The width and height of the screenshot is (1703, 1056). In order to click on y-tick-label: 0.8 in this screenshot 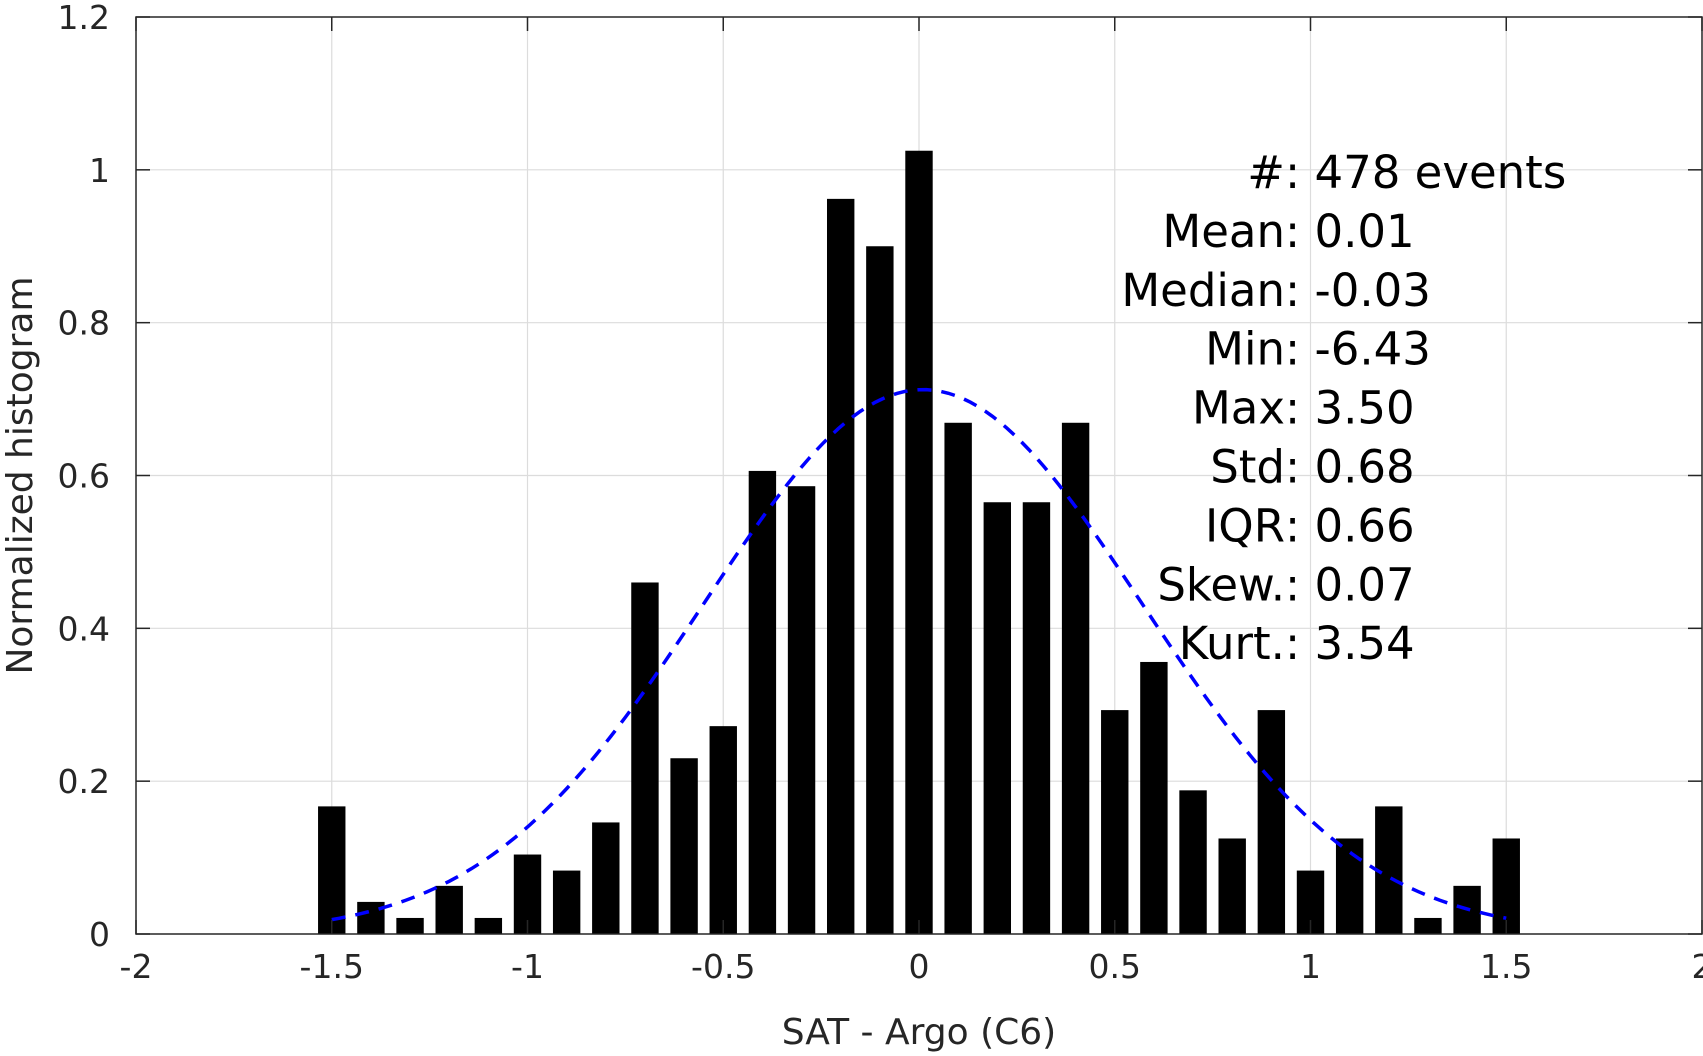, I will do `click(84, 323)`.